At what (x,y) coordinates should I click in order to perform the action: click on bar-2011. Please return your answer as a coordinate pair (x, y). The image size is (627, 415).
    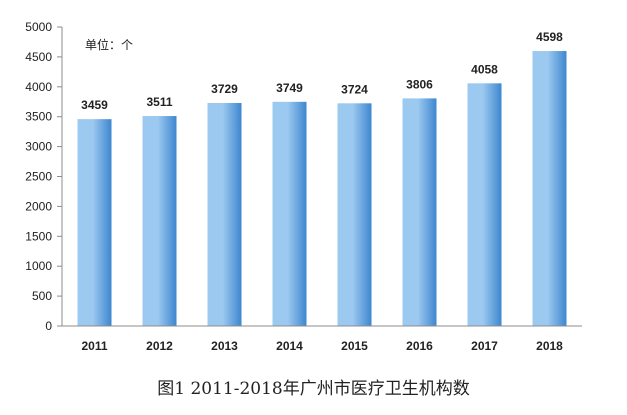
    Looking at the image, I should click on (94, 223).